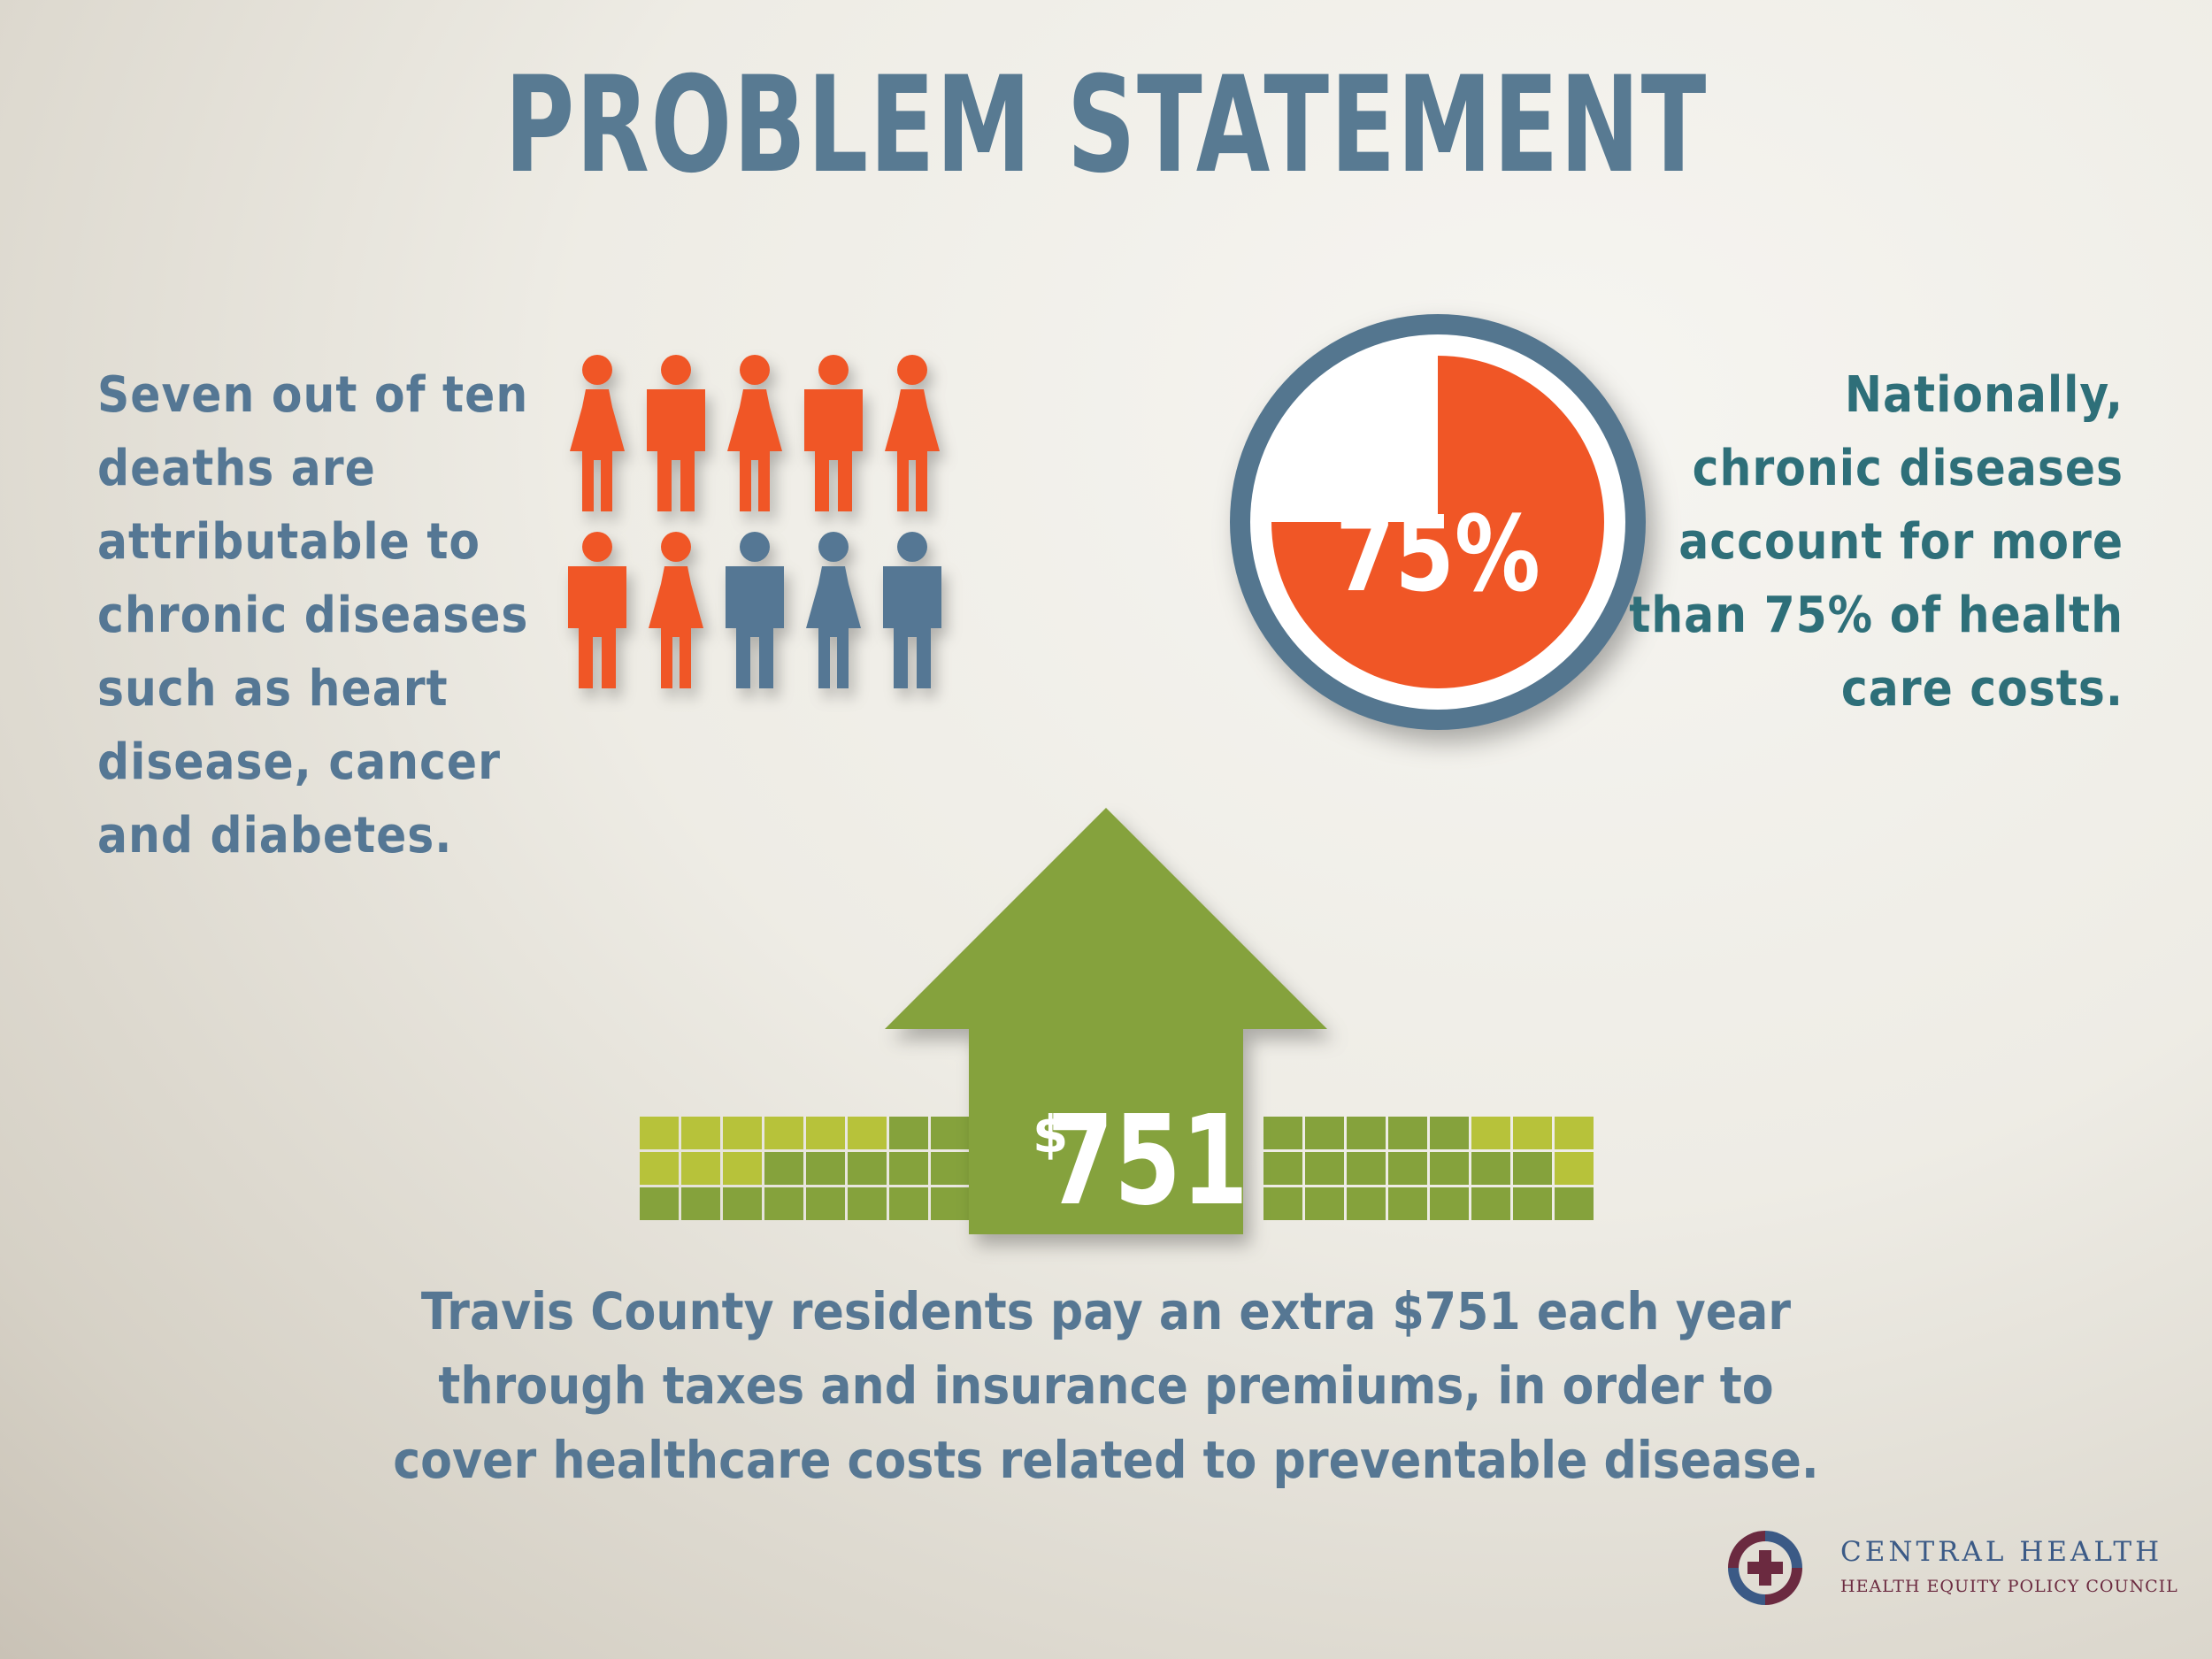  What do you see at coordinates (1106, 1021) in the screenshot?
I see `up-arrow-shape` at bounding box center [1106, 1021].